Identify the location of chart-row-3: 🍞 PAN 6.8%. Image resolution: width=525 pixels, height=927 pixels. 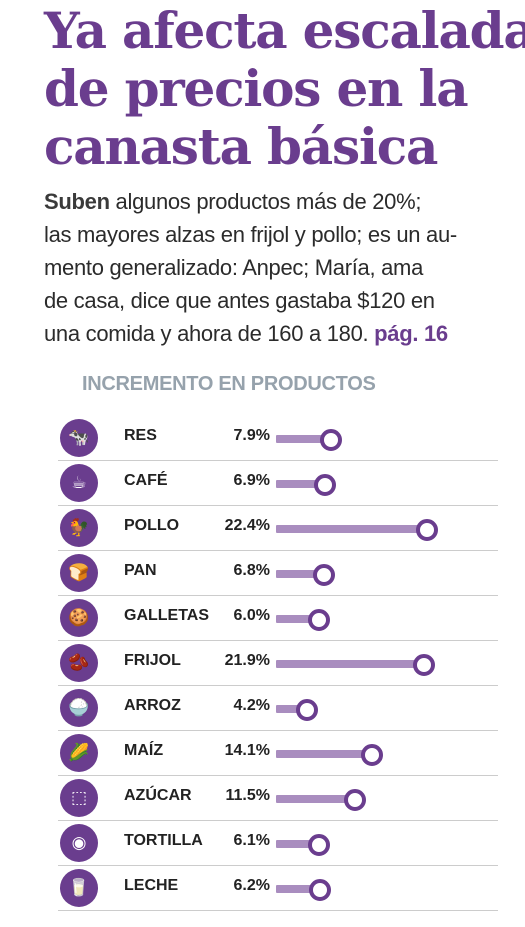
(278, 573).